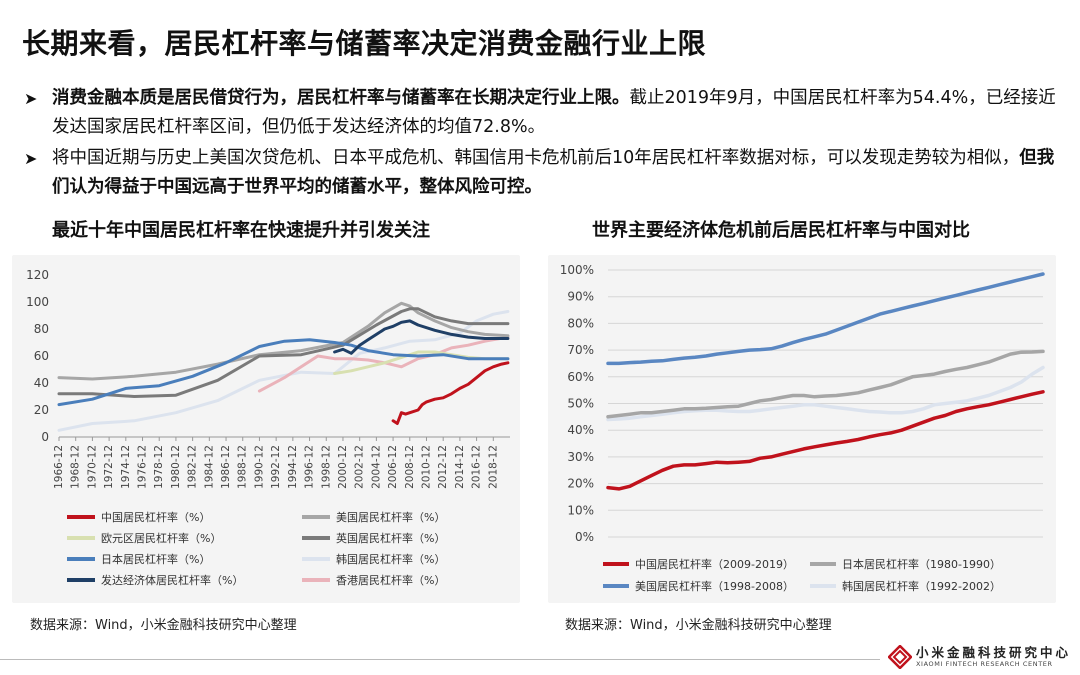 This screenshot has width=1080, height=675. What do you see at coordinates (553, 172) in the screenshot?
I see `bullet-bold-text: 但我们认为得益于中国远高于世界平均的储蓄水平，整体风险可控。` at bounding box center [553, 172].